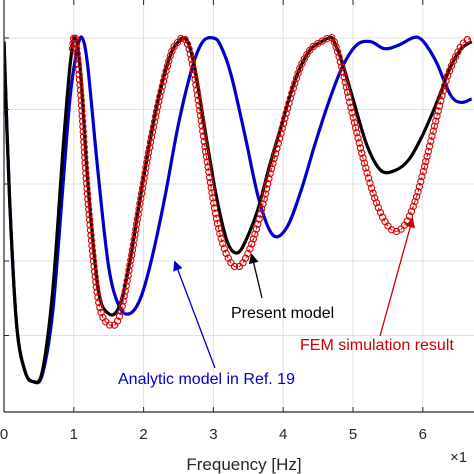  What do you see at coordinates (283, 434) in the screenshot?
I see `x-tick-label-4: 4` at bounding box center [283, 434].